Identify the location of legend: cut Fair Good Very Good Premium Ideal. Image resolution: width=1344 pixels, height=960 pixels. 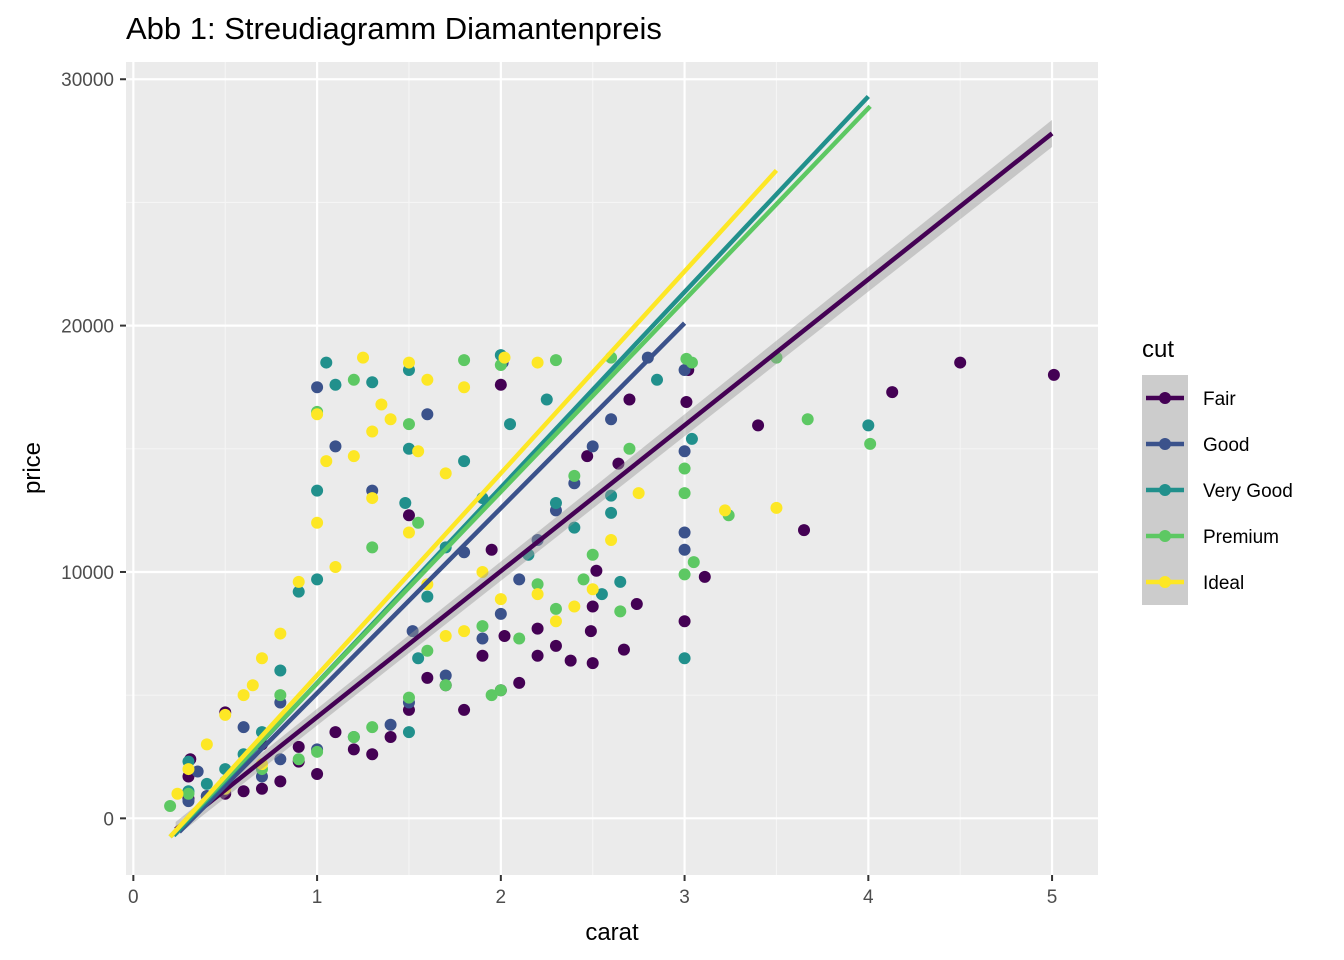
(1217, 470).